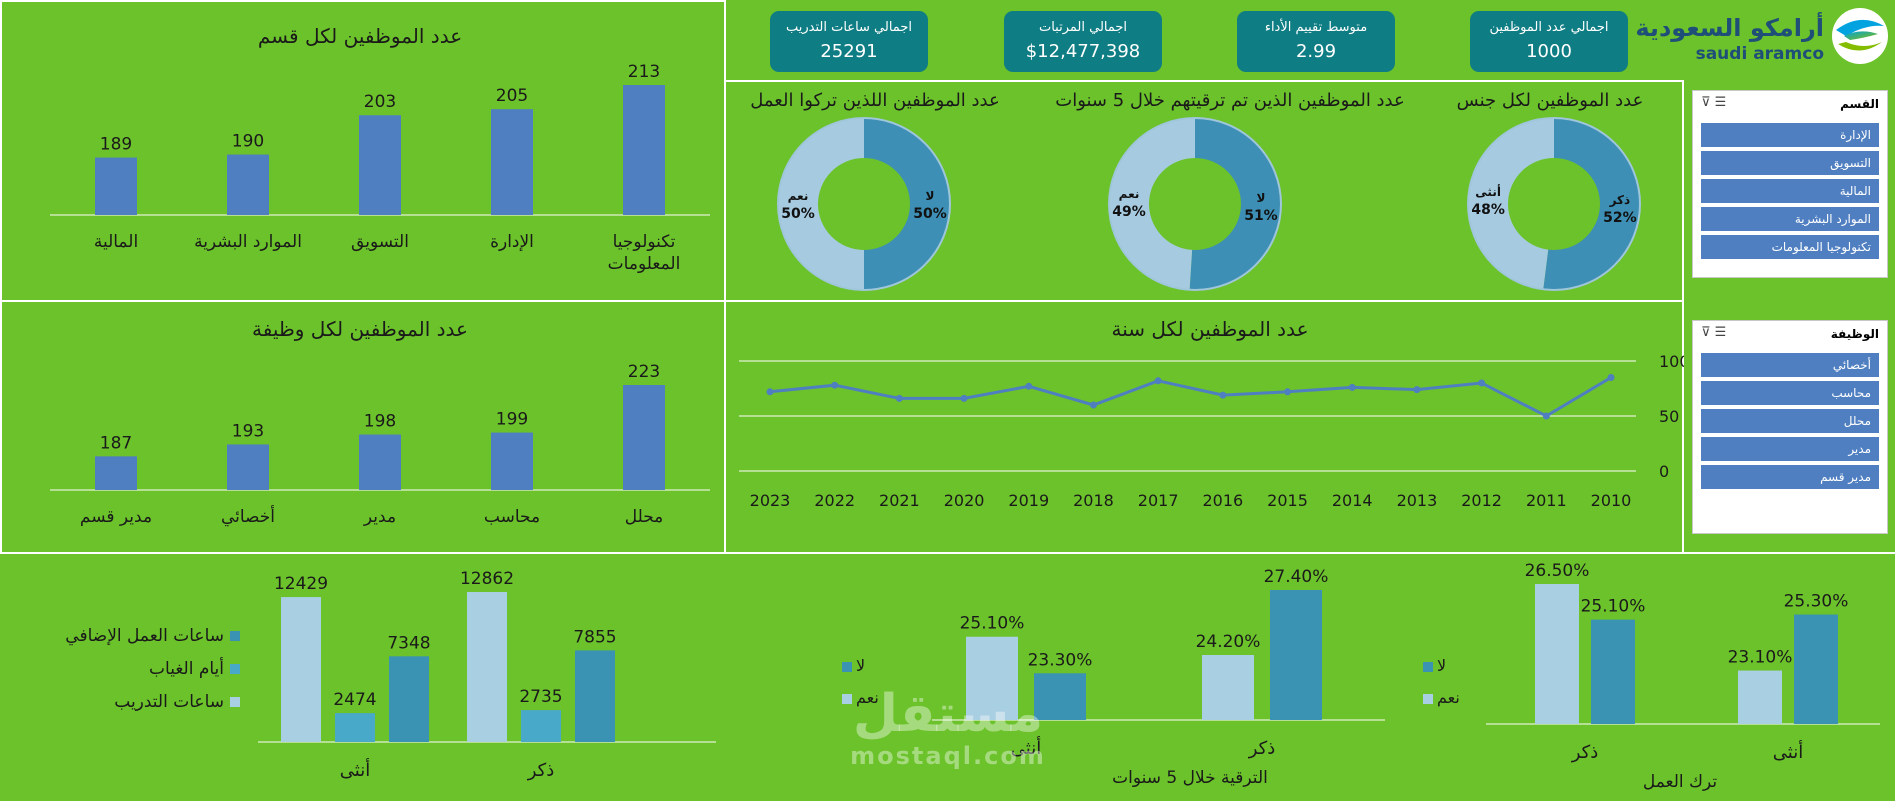 The width and height of the screenshot is (1895, 801). What do you see at coordinates (512, 96) in the screenshot?
I see `data-label: 205` at bounding box center [512, 96].